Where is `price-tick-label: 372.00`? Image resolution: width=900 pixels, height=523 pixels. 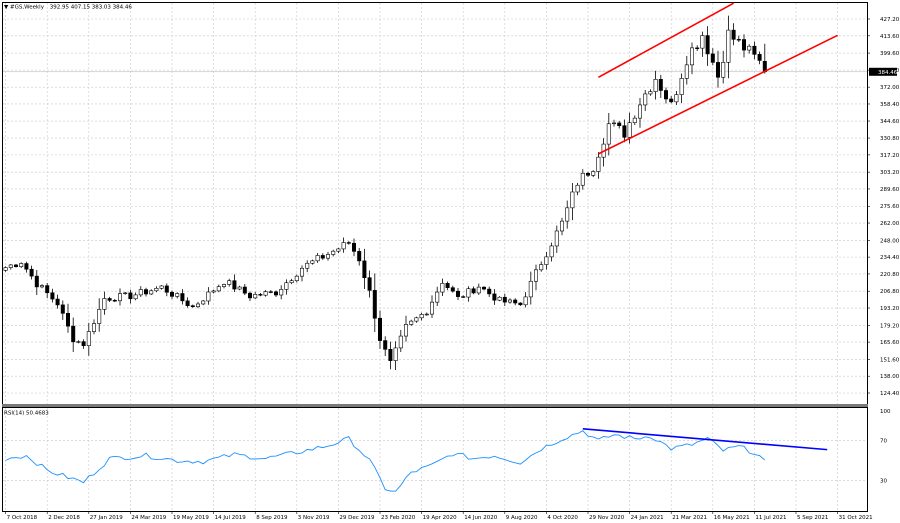 price-tick-label: 372.00 is located at coordinates (890, 88).